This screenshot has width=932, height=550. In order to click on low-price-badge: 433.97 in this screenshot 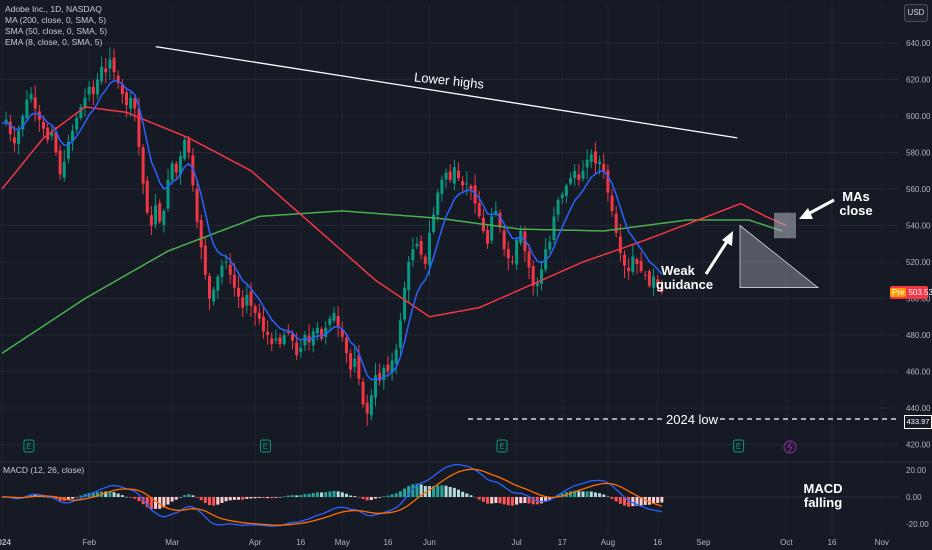, I will do `click(918, 422)`.